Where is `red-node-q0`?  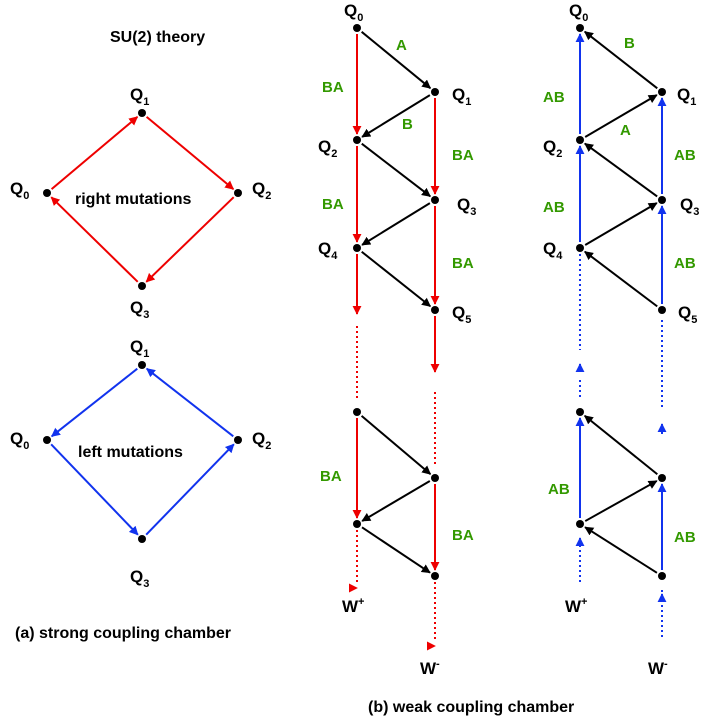 red-node-q0 is located at coordinates (357, 28).